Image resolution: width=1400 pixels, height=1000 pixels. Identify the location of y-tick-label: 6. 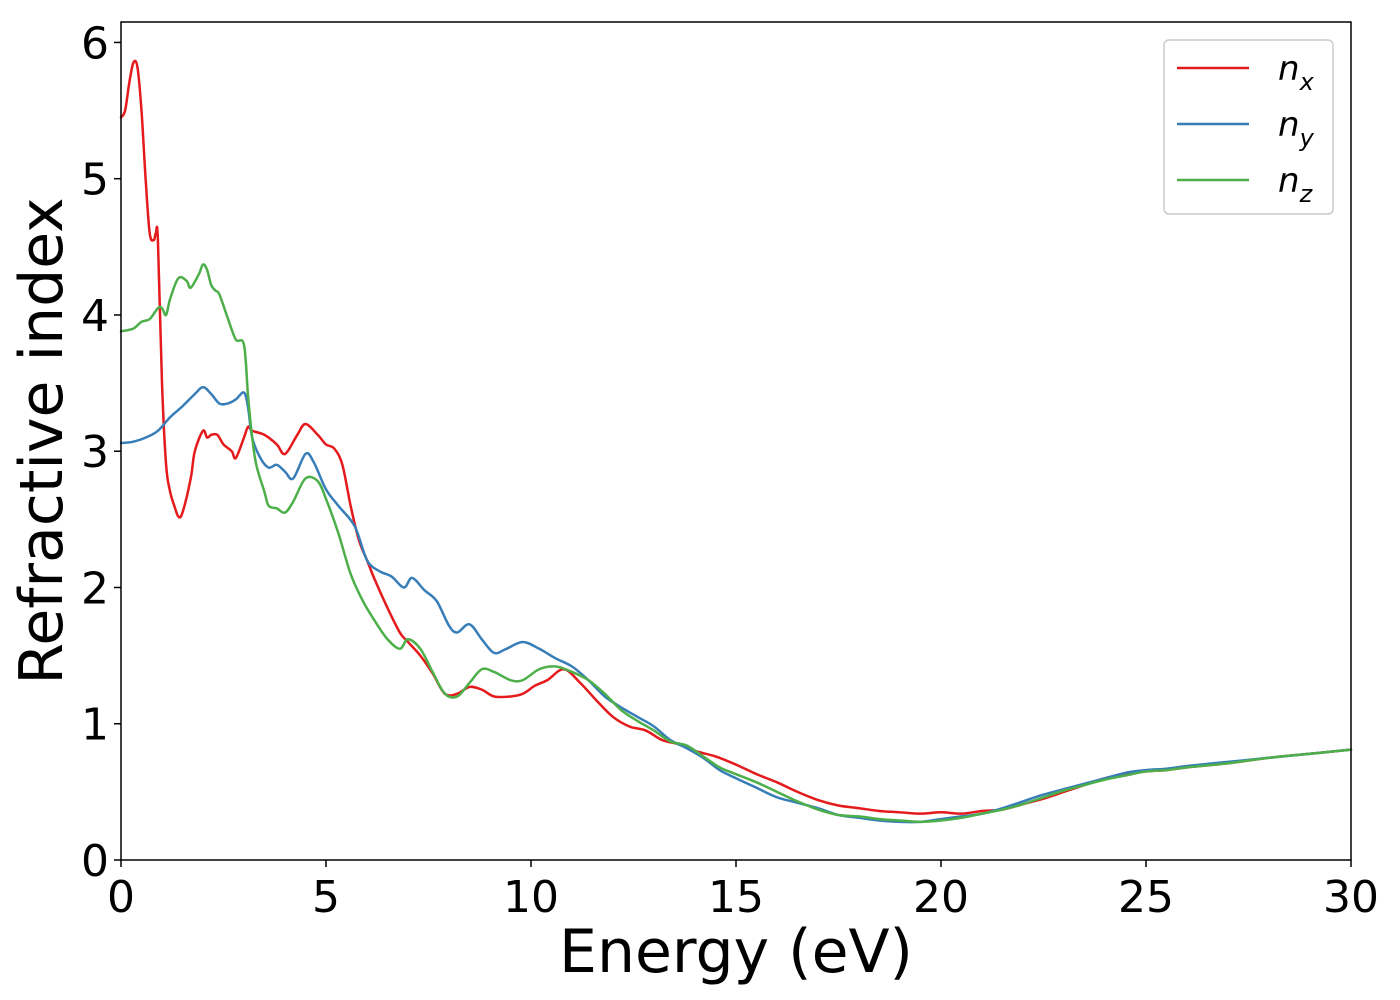
(95, 43).